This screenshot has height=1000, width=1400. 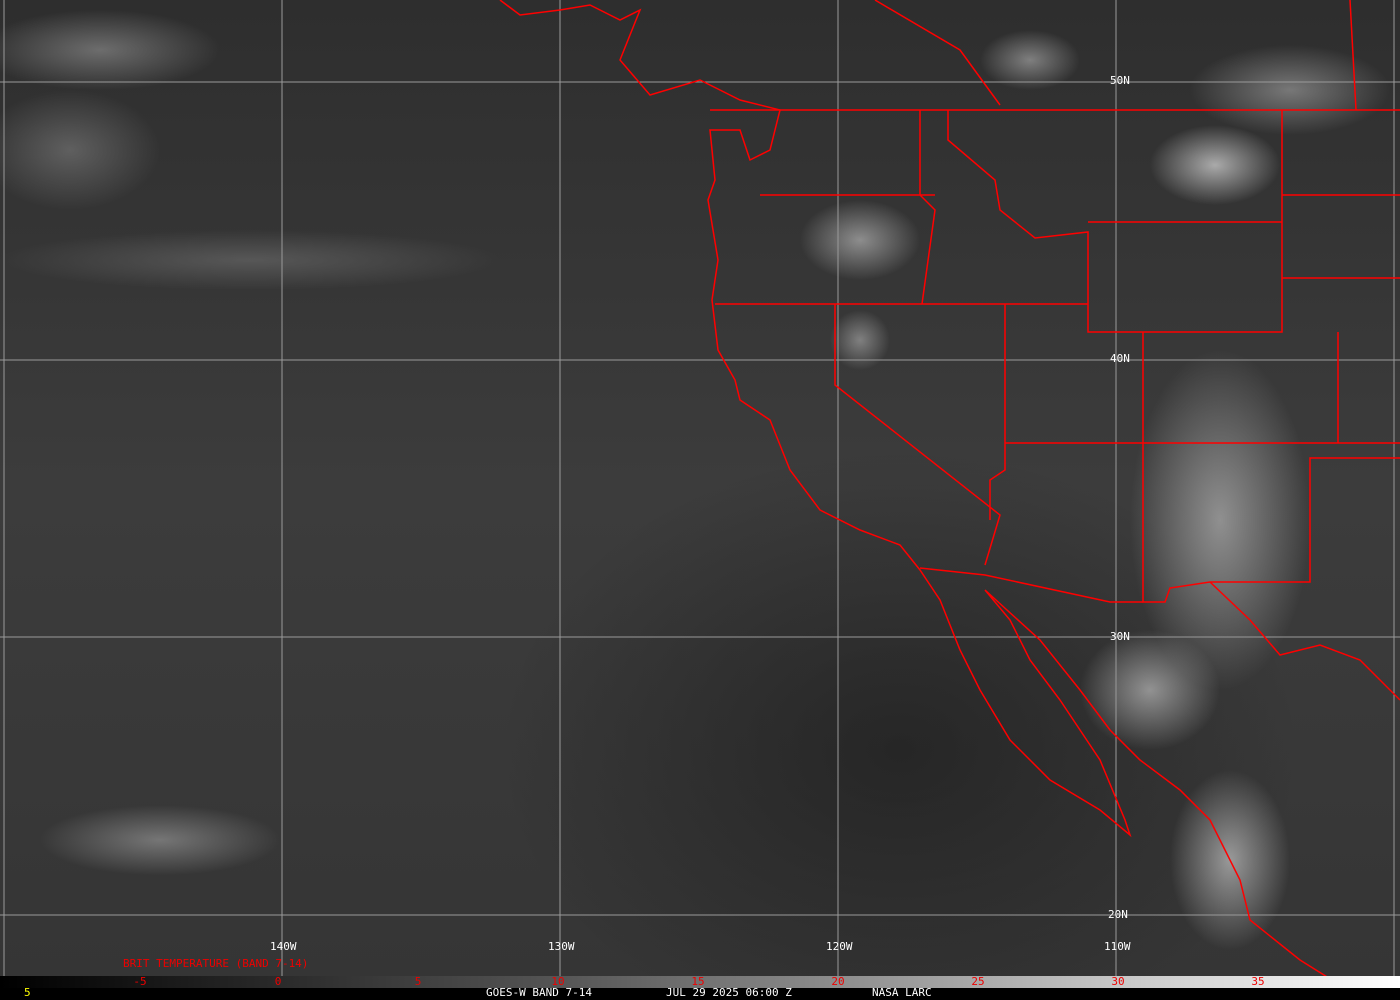 I want to click on us-mexico-border, so click(x=1031, y=585).